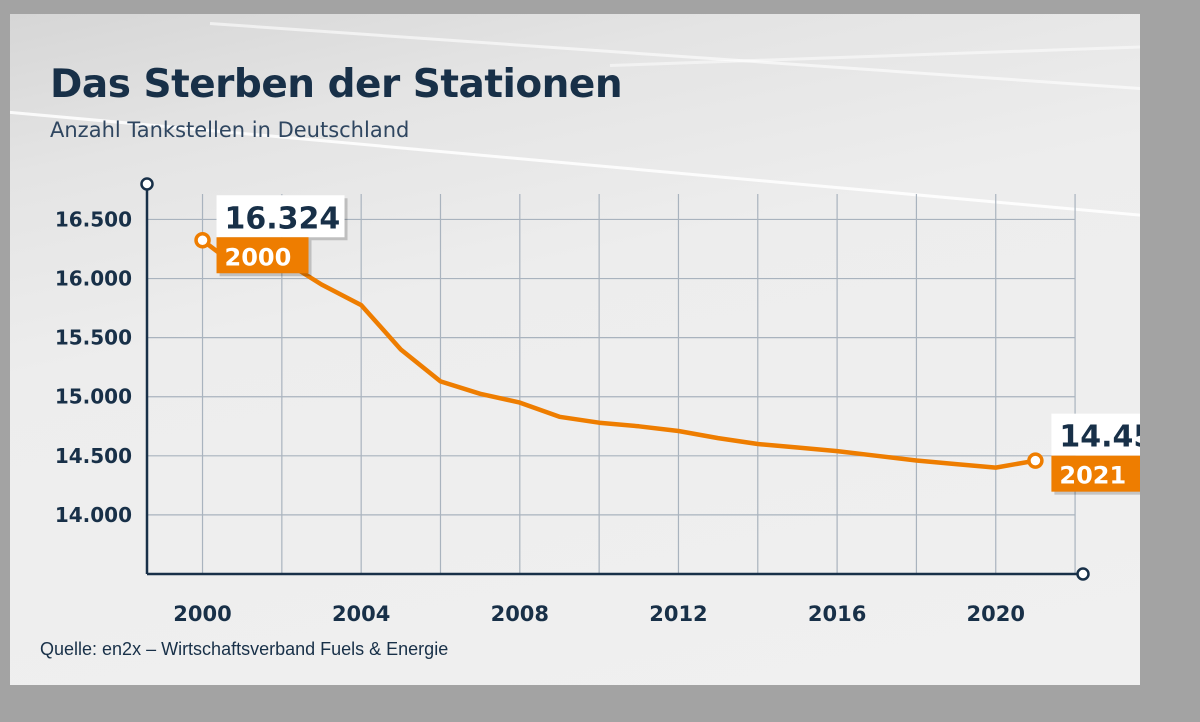 This screenshot has height=722, width=1200. What do you see at coordinates (1099, 437) in the screenshot?
I see `callout-value-label: 14.459` at bounding box center [1099, 437].